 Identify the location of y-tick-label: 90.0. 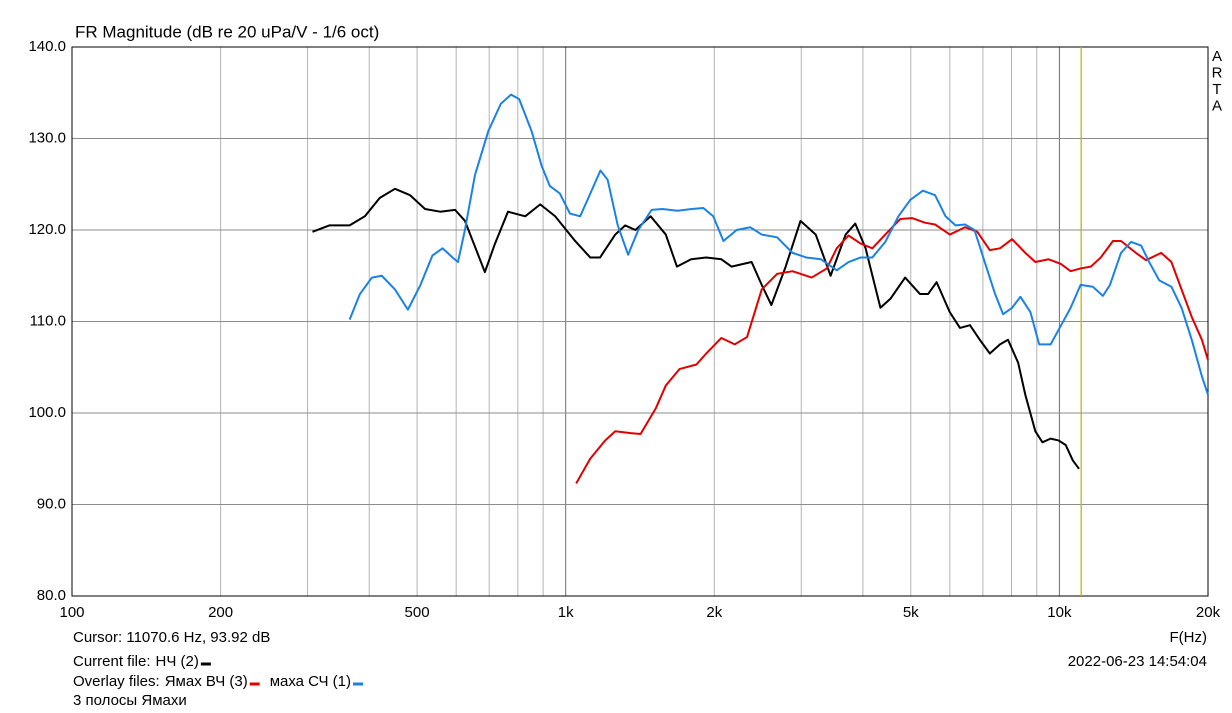
(51, 503).